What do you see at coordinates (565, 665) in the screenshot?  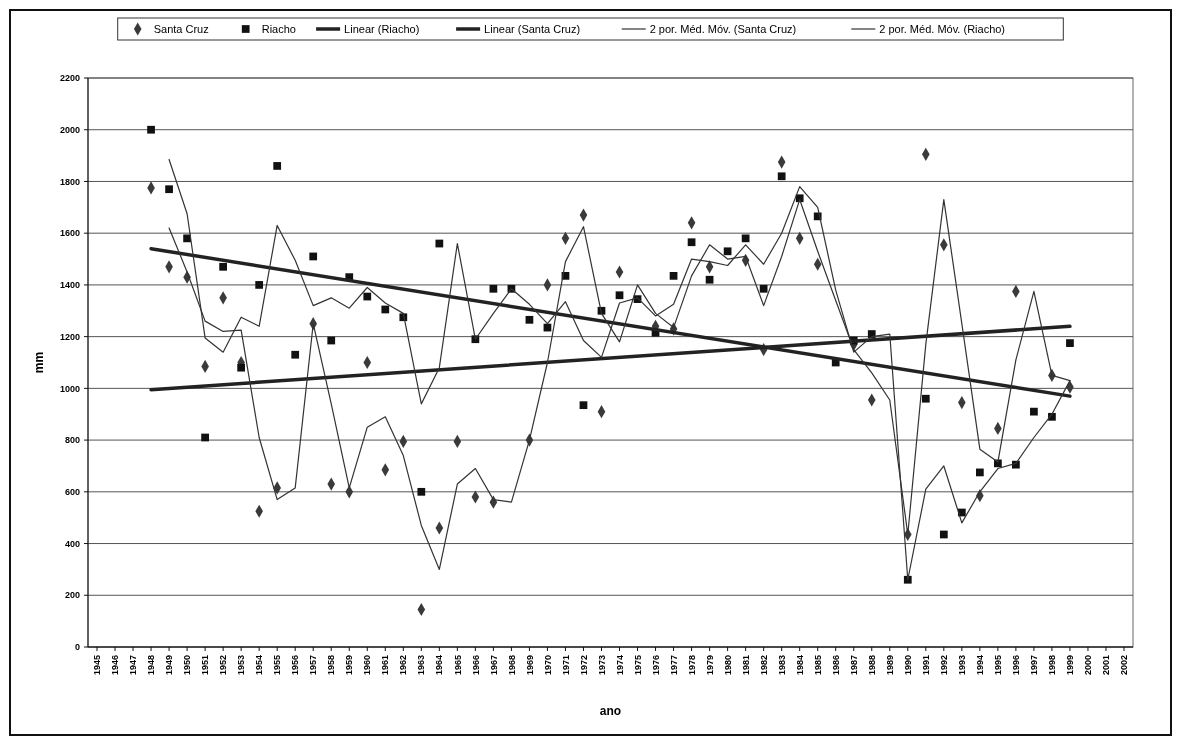 I see `x-tick-label: 1971` at bounding box center [565, 665].